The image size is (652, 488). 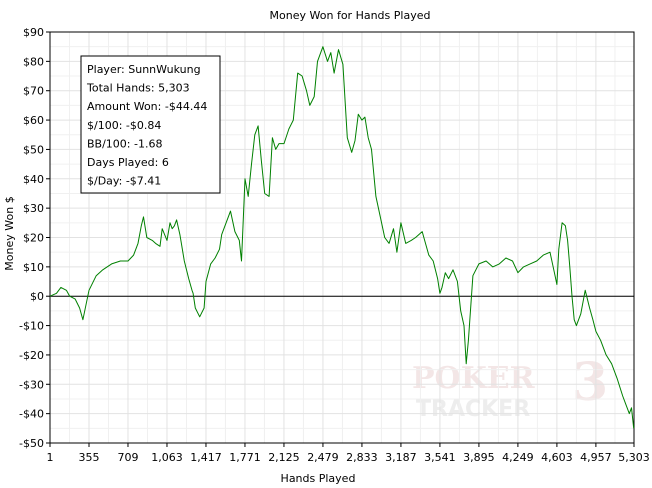 I want to click on pokertracker-watermark-logo: POKER 3 TRACKER, so click(x=510, y=387).